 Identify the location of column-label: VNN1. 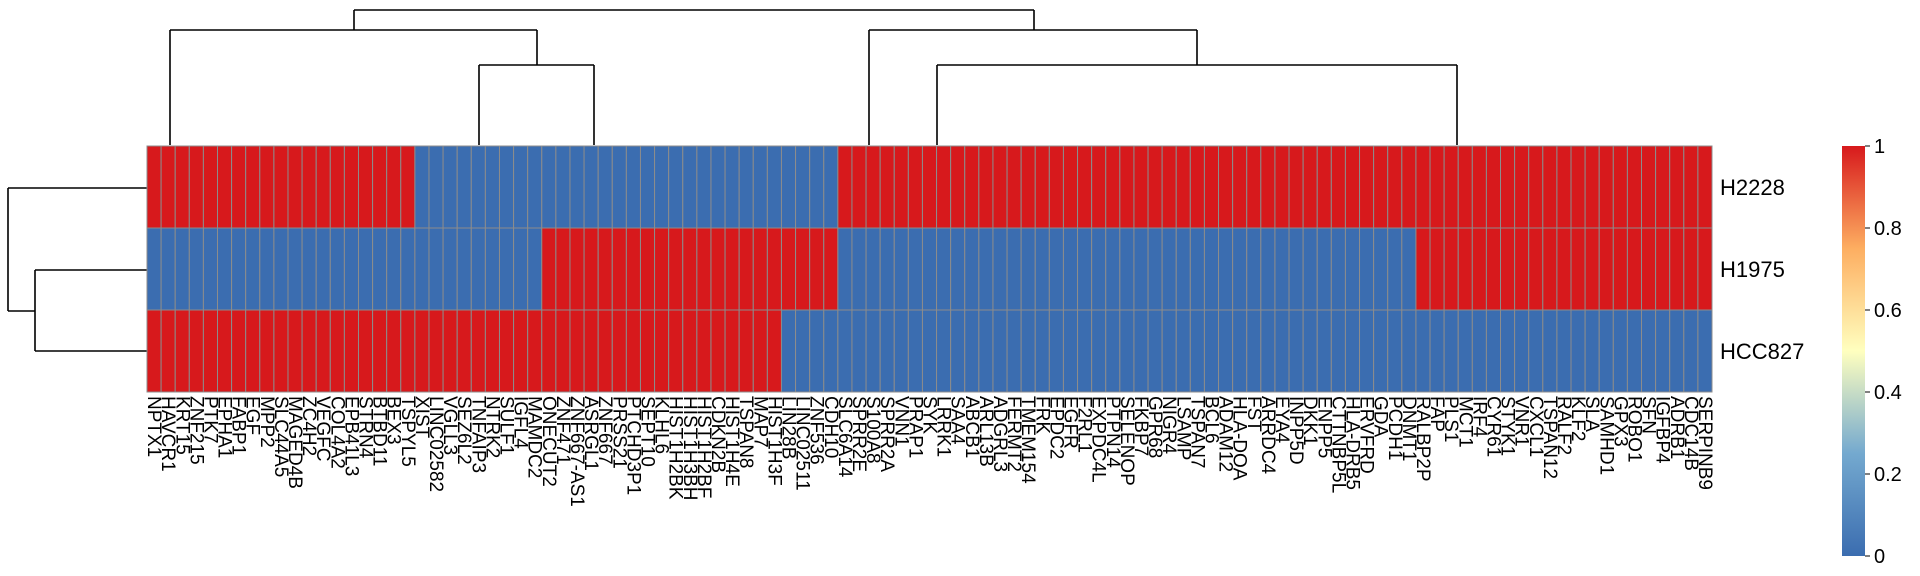
(900, 421).